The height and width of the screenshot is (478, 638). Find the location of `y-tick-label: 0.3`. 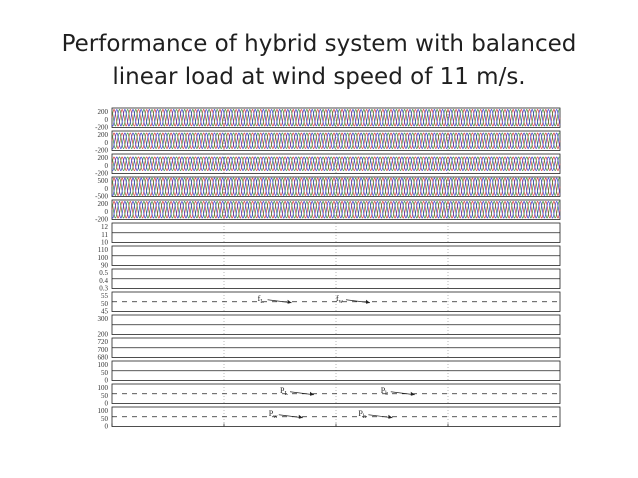

y-tick-label: 0.3 is located at coordinates (103, 289).